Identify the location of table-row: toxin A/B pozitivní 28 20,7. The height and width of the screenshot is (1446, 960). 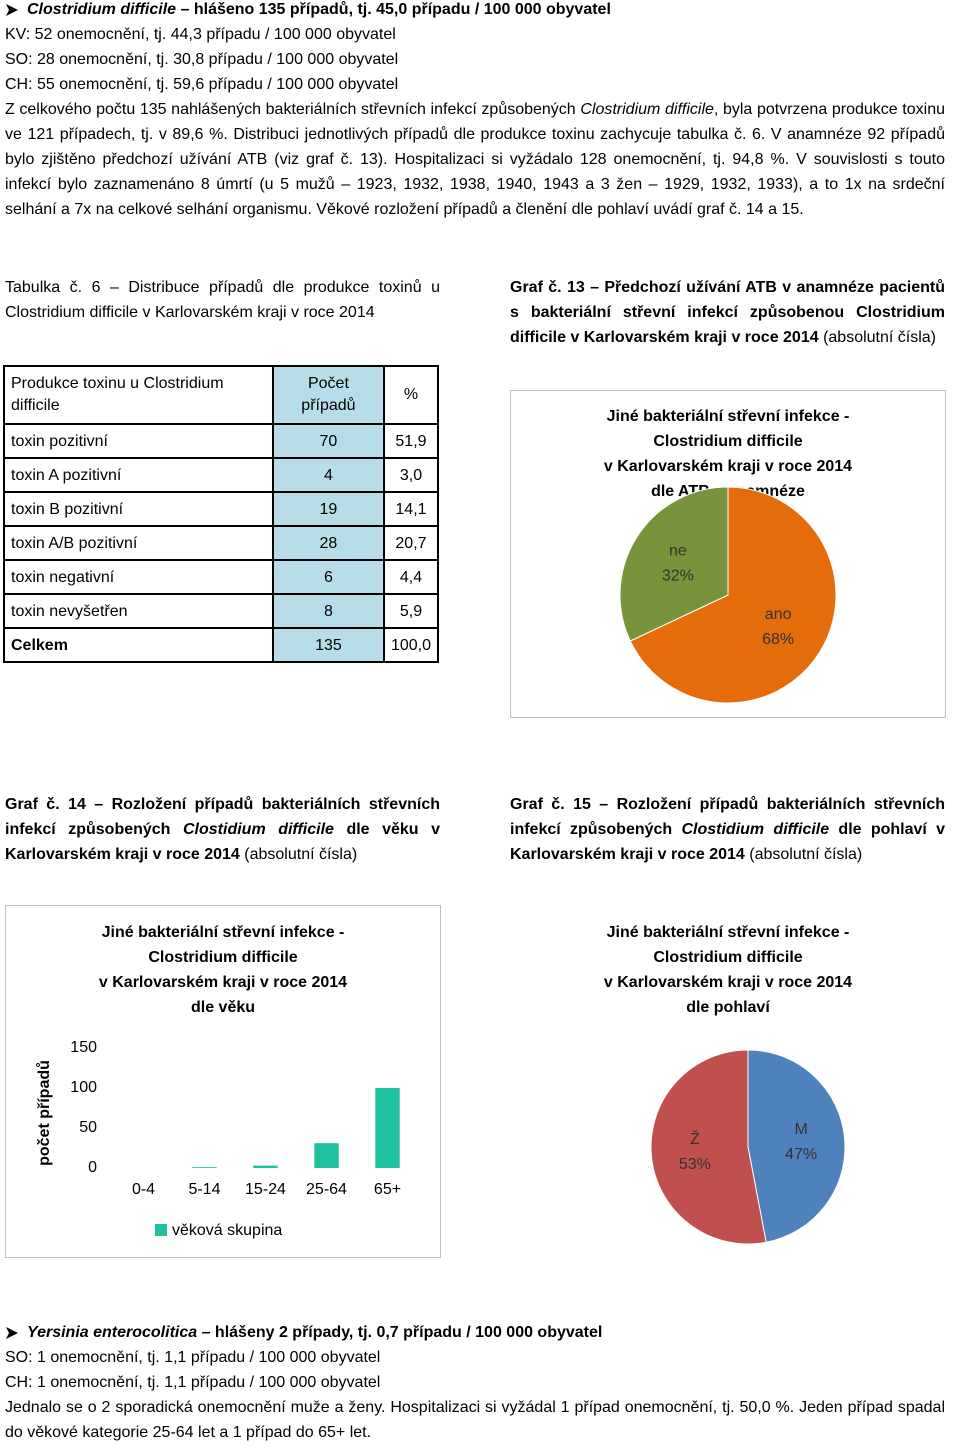
(221, 543).